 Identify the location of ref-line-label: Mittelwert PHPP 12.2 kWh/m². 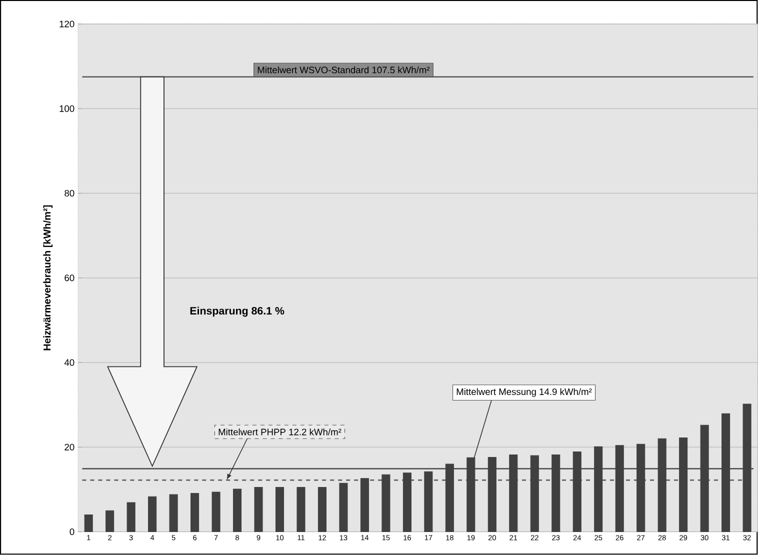
(280, 432).